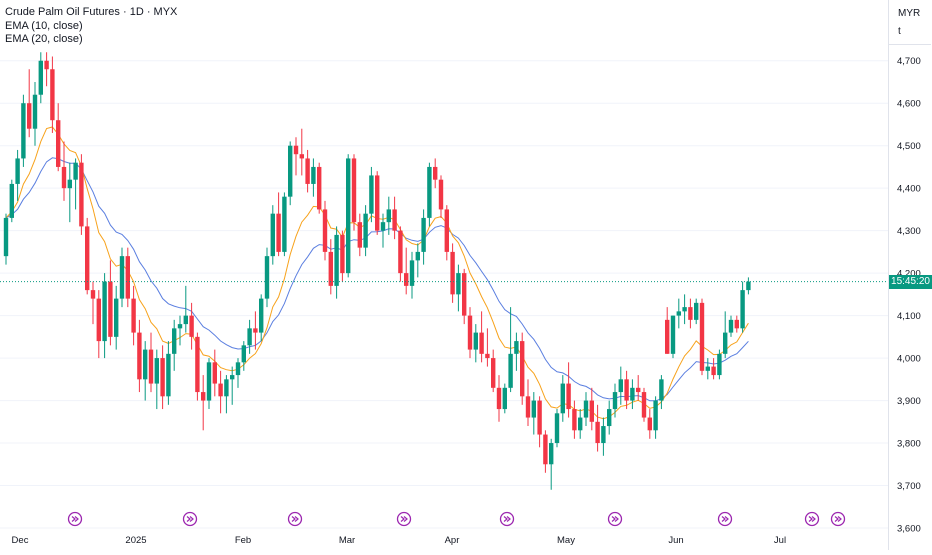 This screenshot has width=932, height=555. Describe the element at coordinates (909, 444) in the screenshot. I see `price-tick-label: 3,800` at that location.